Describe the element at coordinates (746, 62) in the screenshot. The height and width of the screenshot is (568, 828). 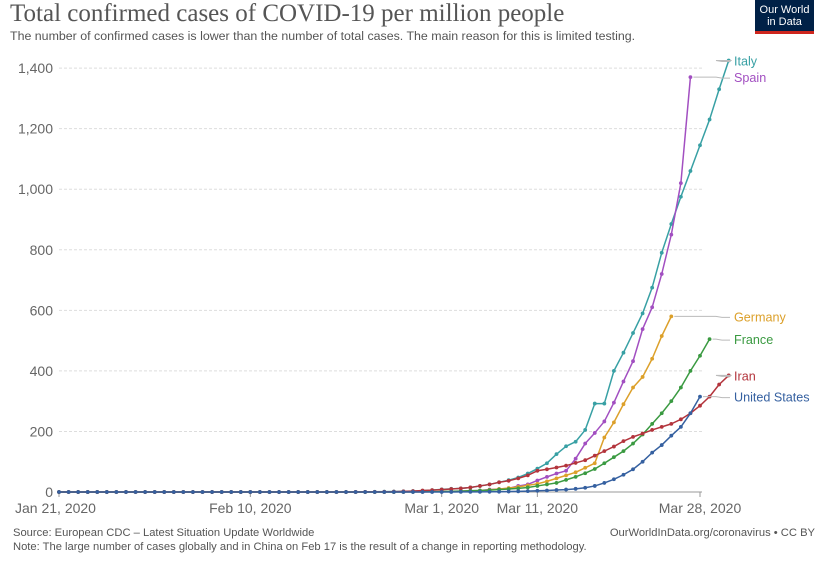
I see `series-label: Italy` at that location.